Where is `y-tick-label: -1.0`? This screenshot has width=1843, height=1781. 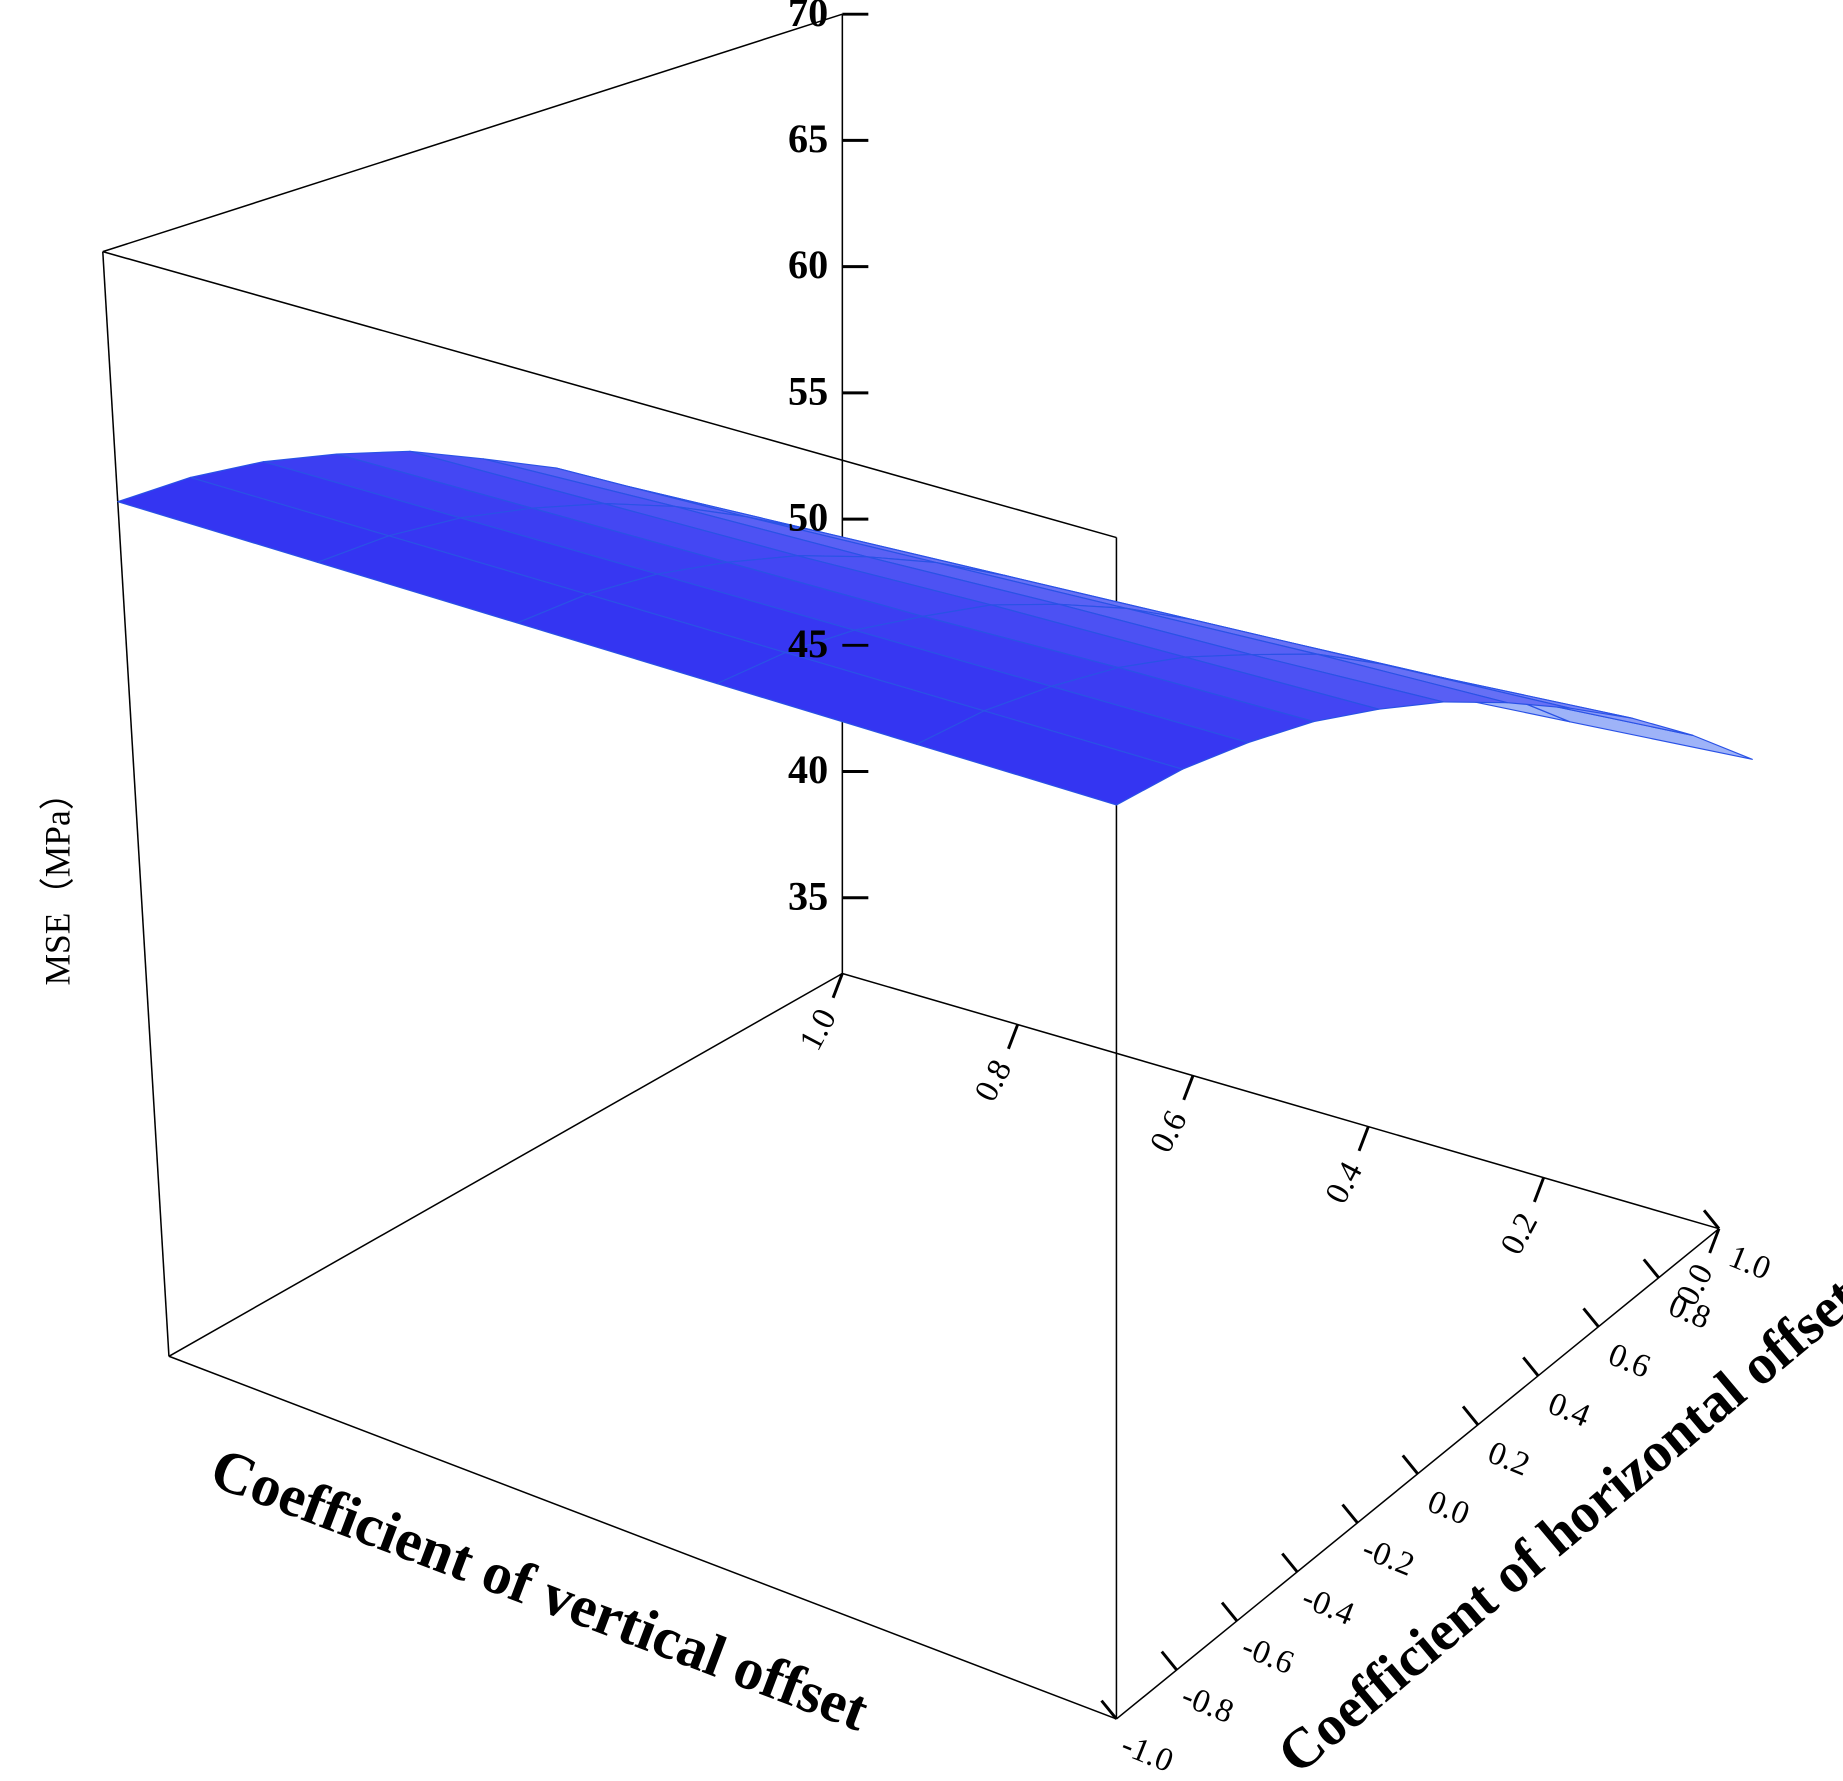 y-tick-label: -1.0 is located at coordinates (1147, 1753).